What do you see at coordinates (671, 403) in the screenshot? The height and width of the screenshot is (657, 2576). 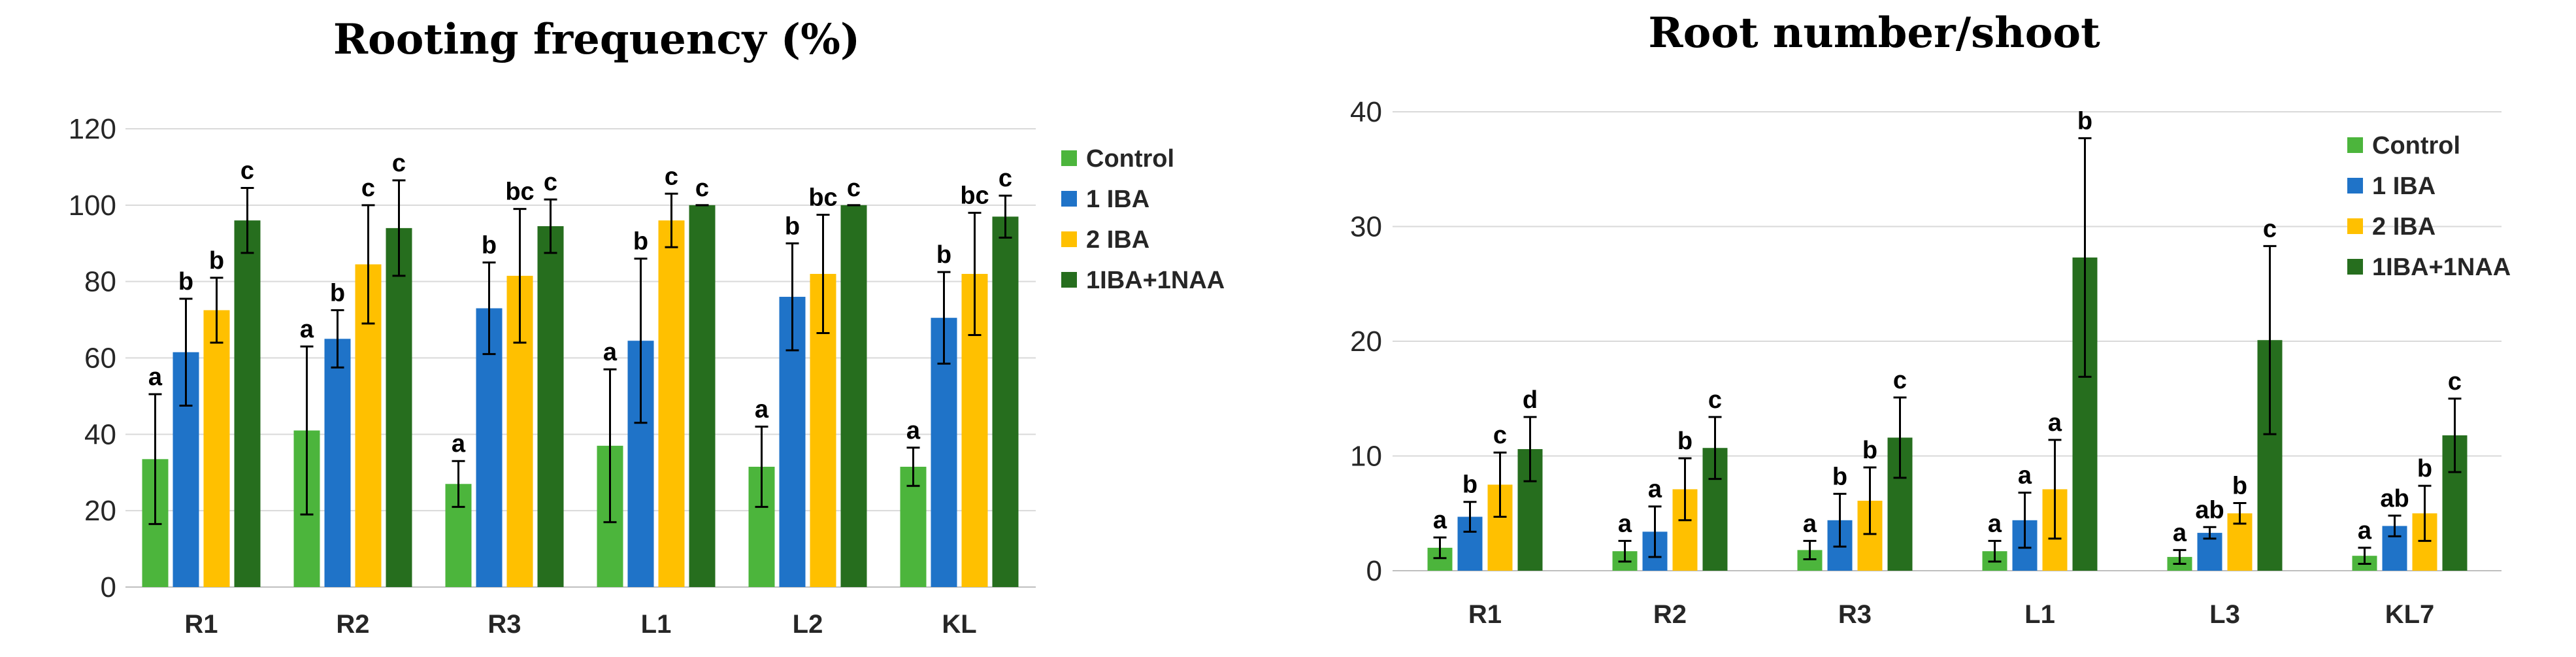 I see `bar-l1-2-iba` at bounding box center [671, 403].